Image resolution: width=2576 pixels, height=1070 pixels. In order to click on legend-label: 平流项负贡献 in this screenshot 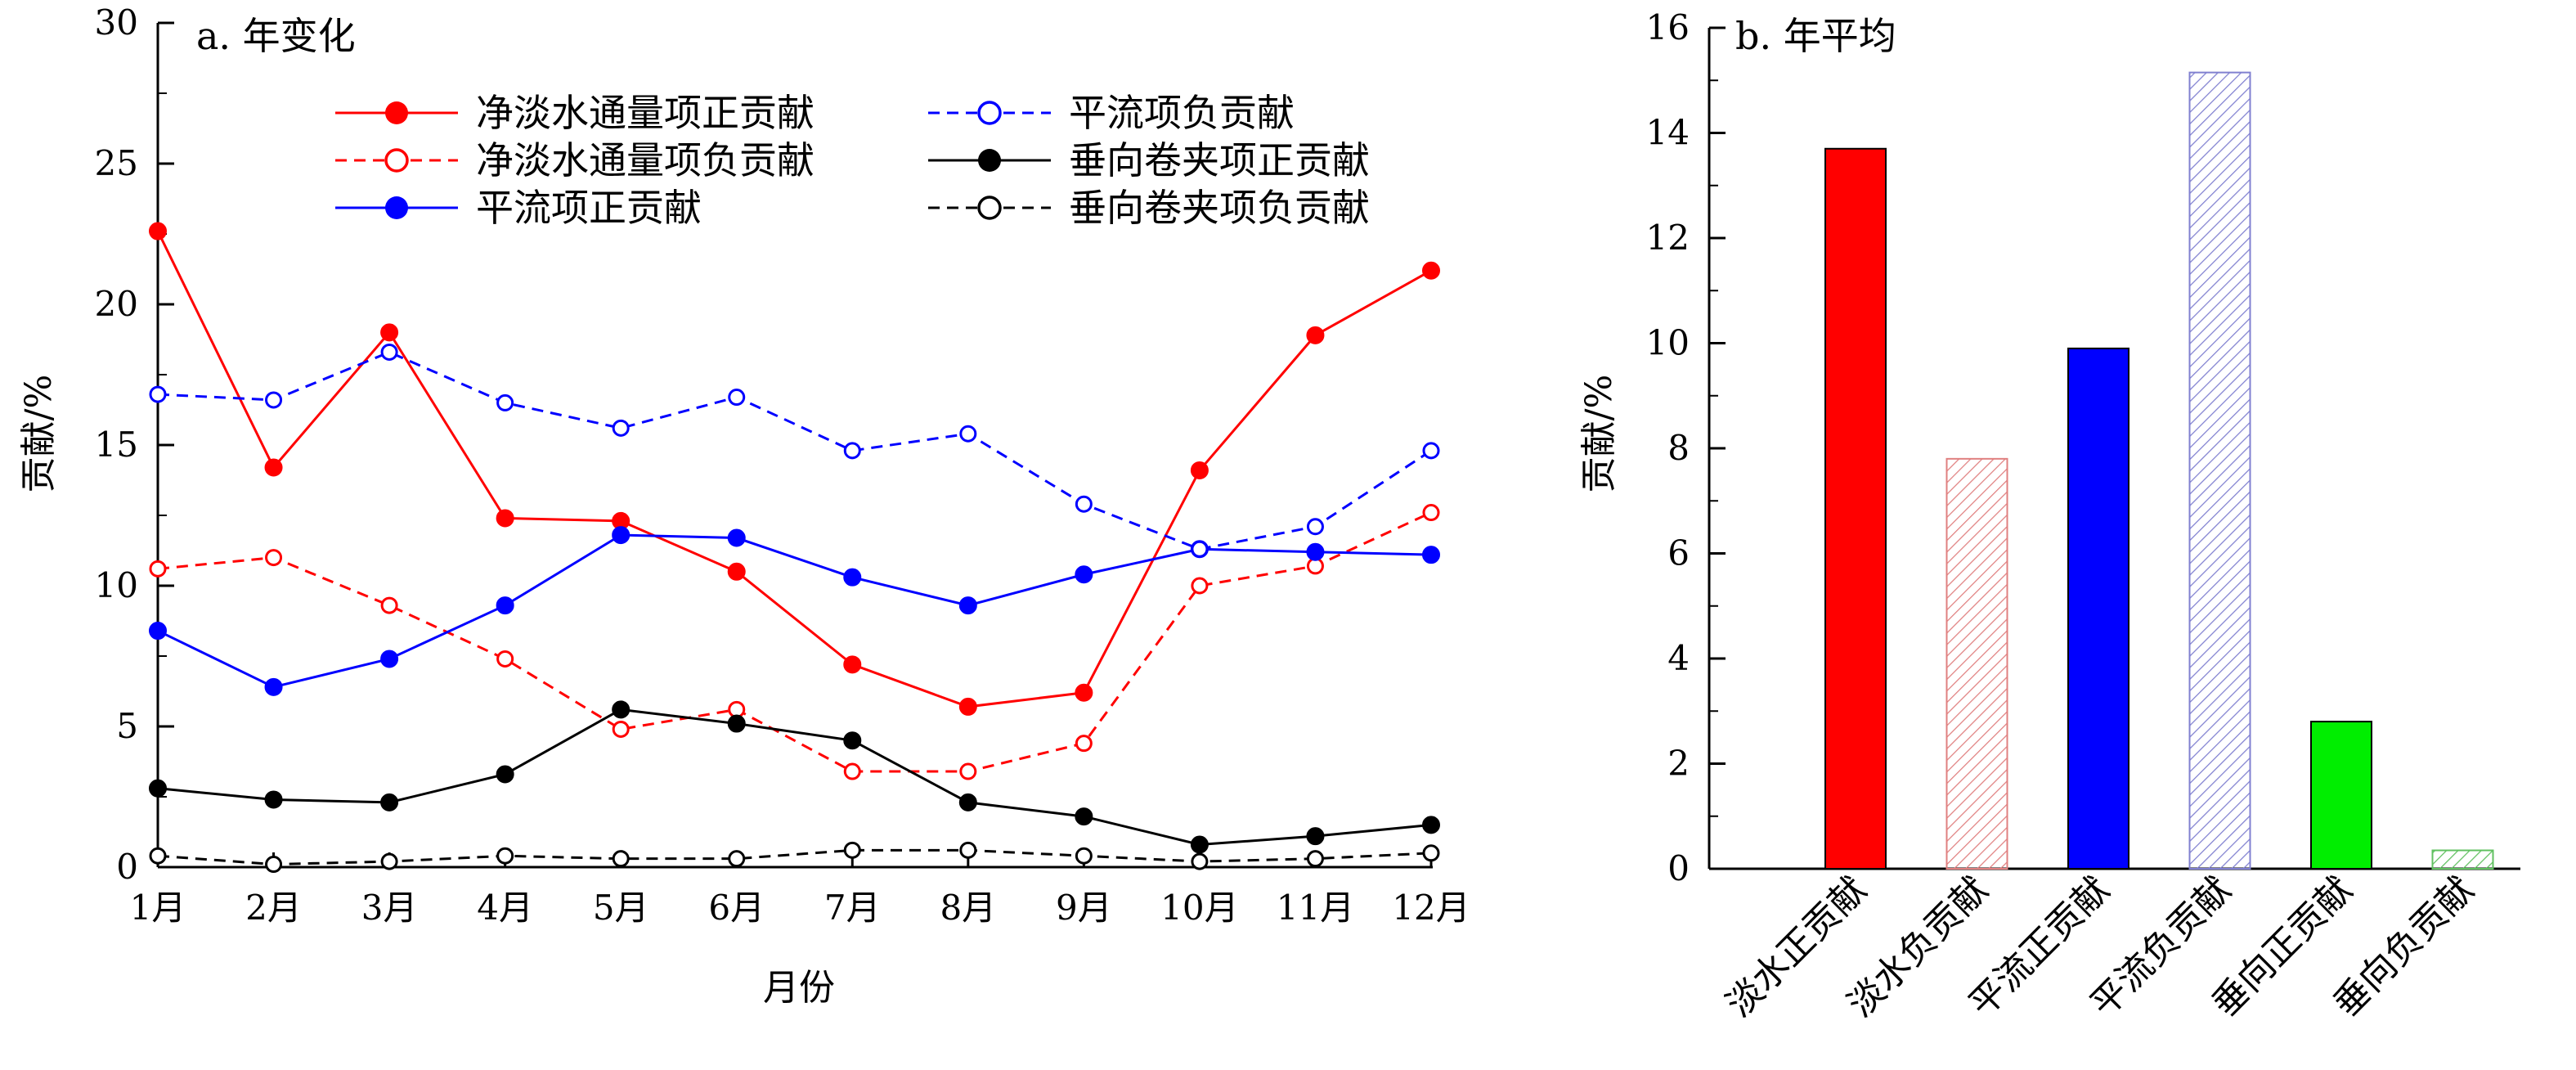, I will do `click(1182, 113)`.